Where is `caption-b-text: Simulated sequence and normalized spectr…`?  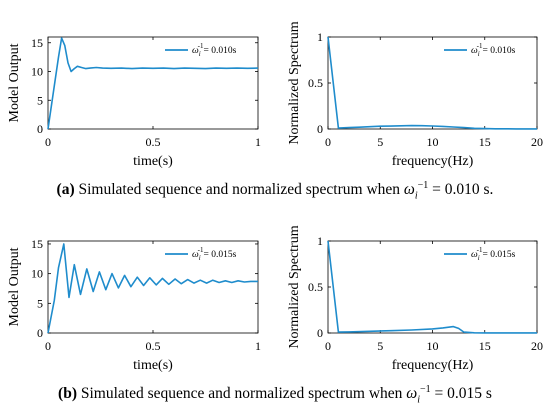 caption-b-text: Simulated sequence and normalized spectr… is located at coordinates (242, 394).